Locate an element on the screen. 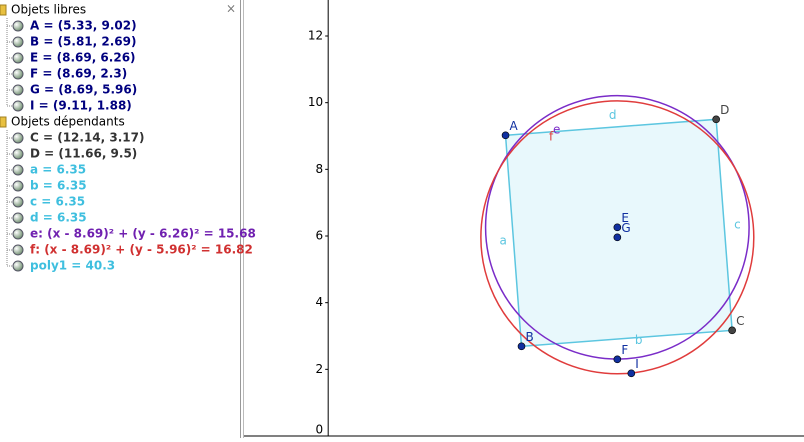 This screenshot has width=804, height=442. point-label: B is located at coordinates (530, 337).